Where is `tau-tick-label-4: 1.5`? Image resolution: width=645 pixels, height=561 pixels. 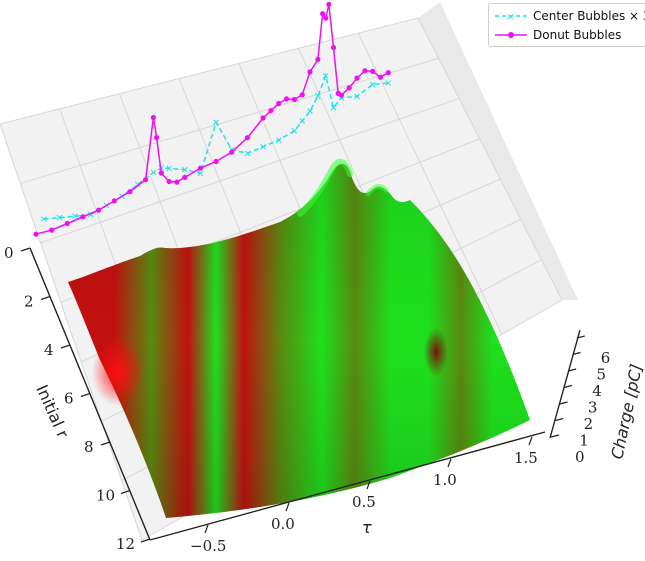
tau-tick-label-4: 1.5 is located at coordinates (526, 458).